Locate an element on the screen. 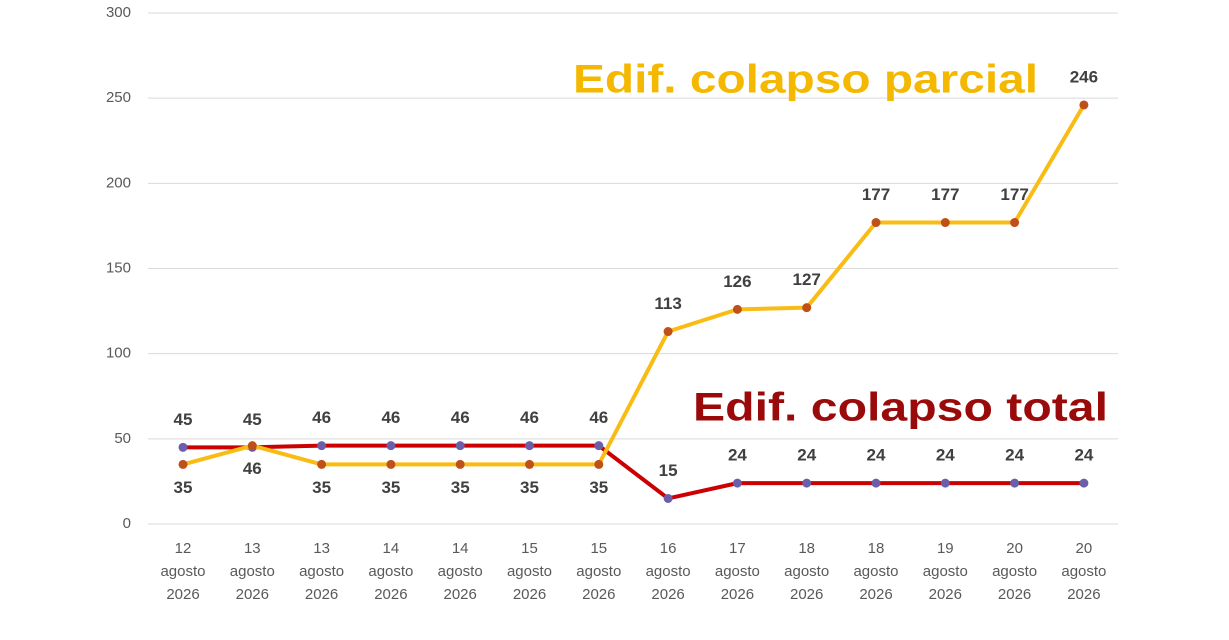 The image size is (1229, 640). data-label: 15 is located at coordinates (668, 470).